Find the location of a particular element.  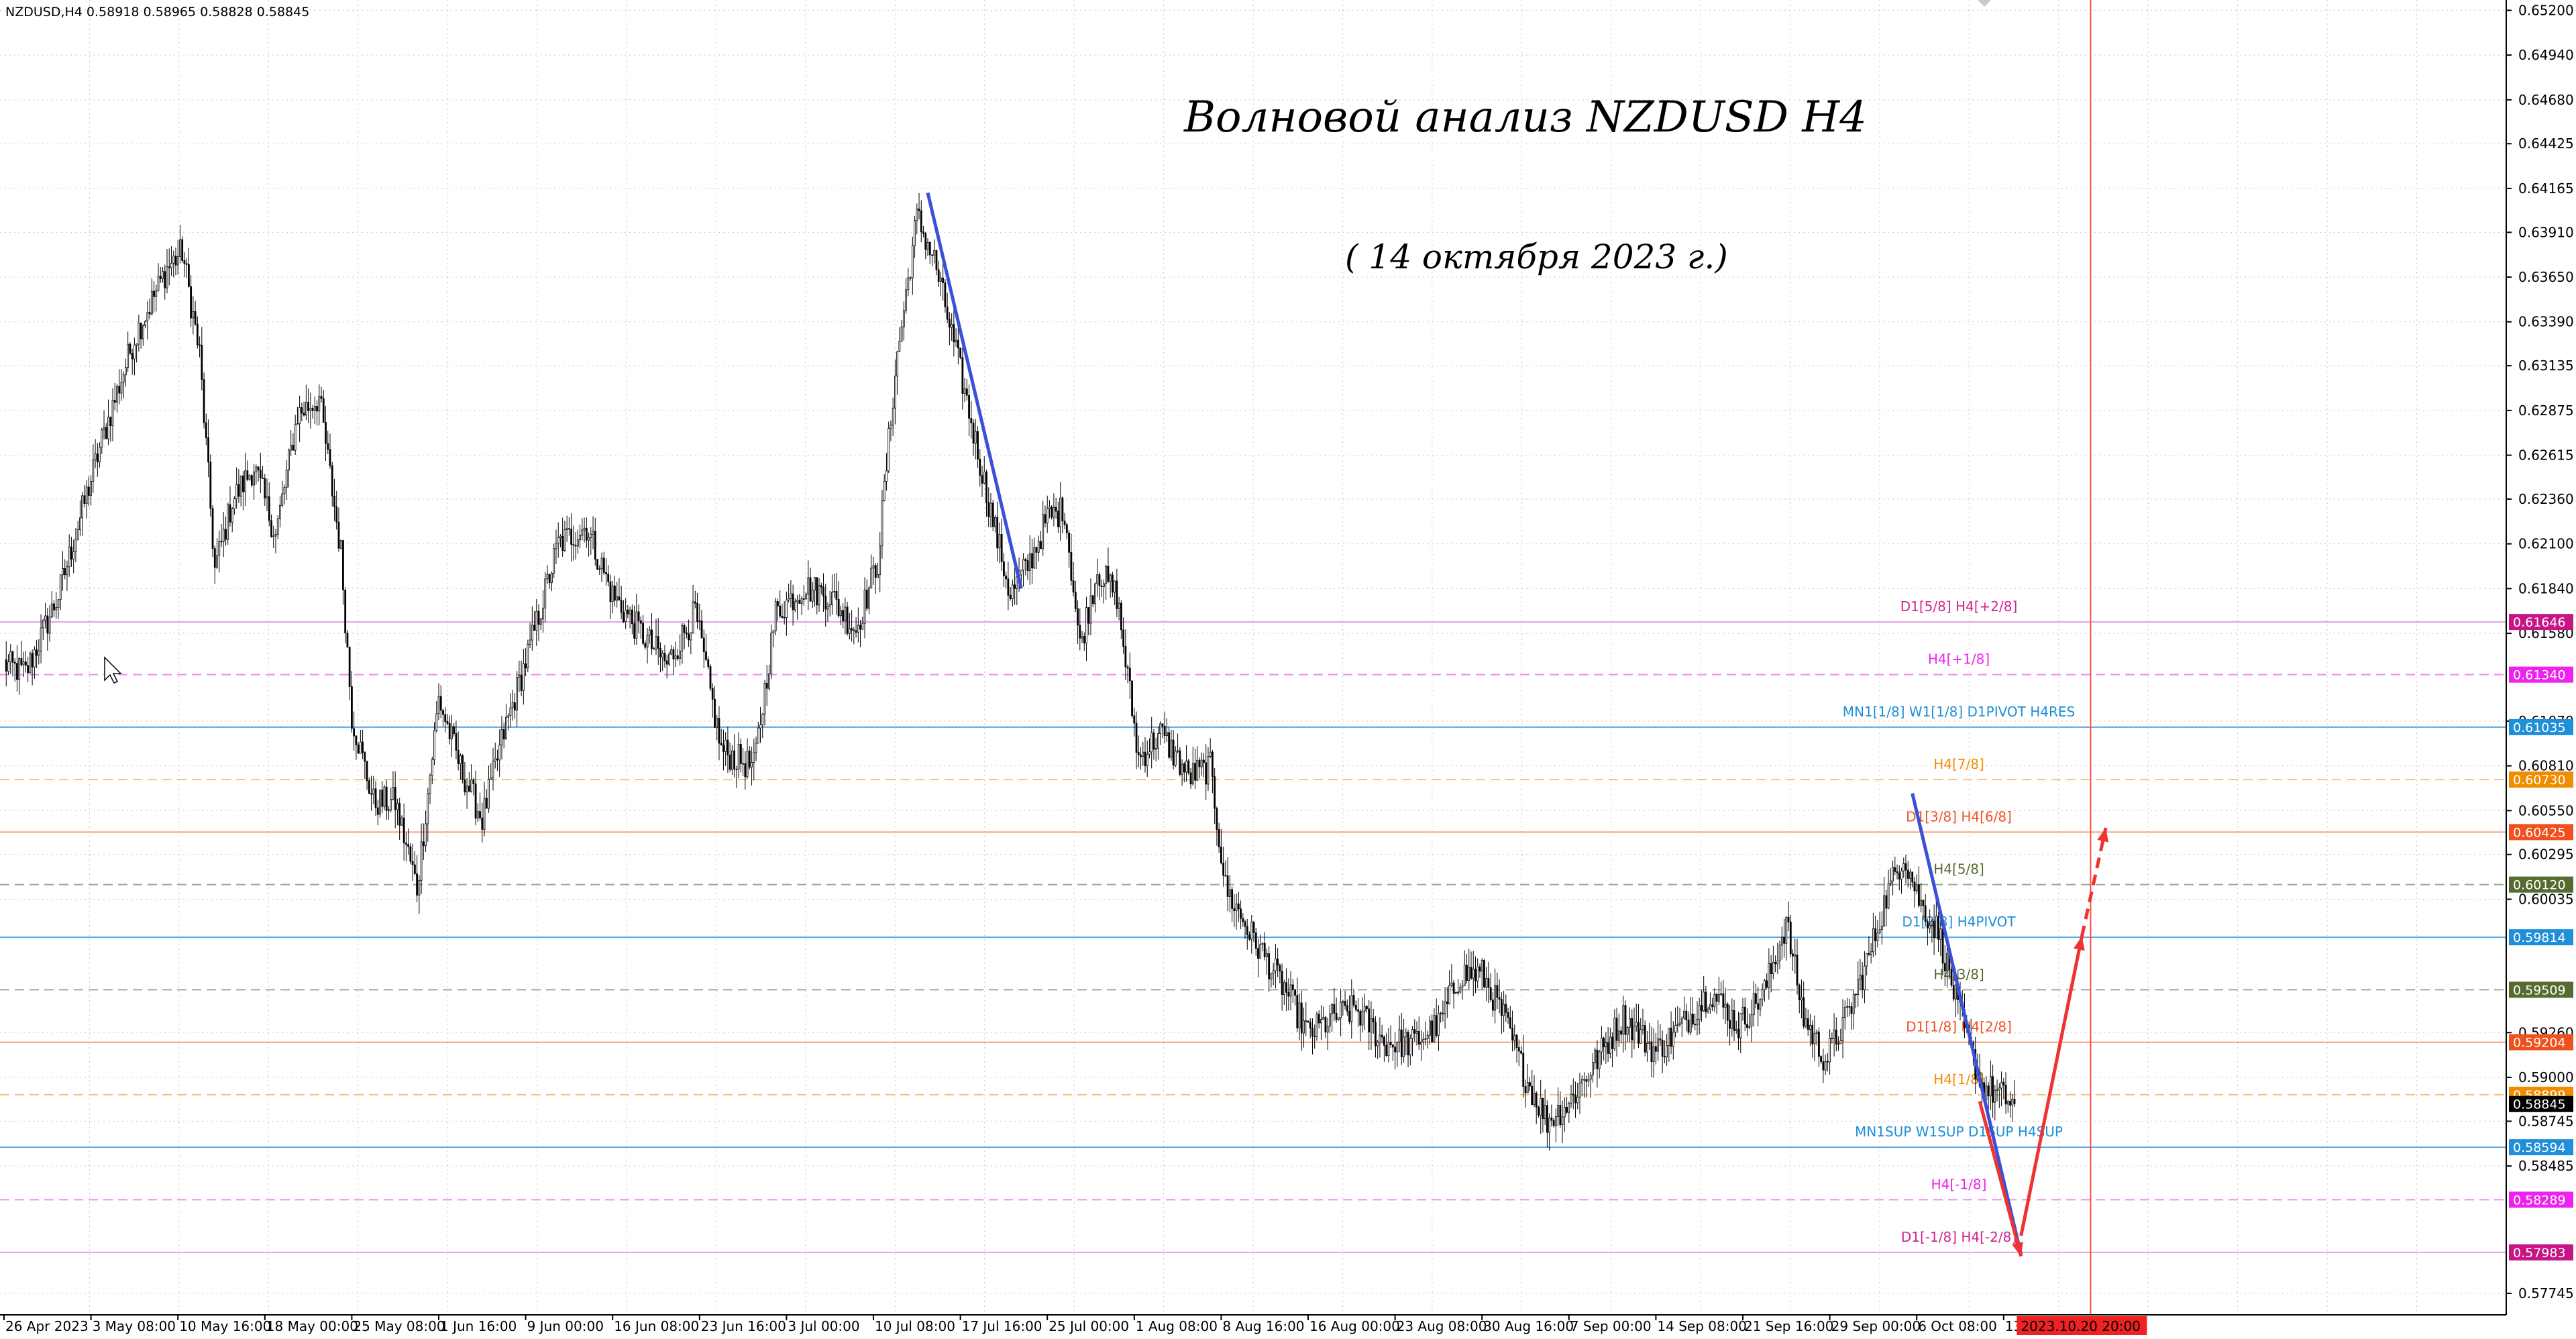

forecast-arrow is located at coordinates (2000, 1179).